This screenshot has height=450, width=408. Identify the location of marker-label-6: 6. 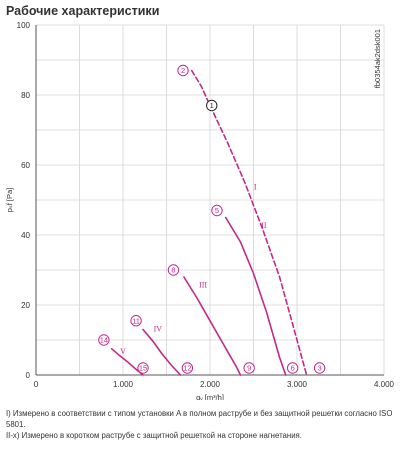
(293, 368).